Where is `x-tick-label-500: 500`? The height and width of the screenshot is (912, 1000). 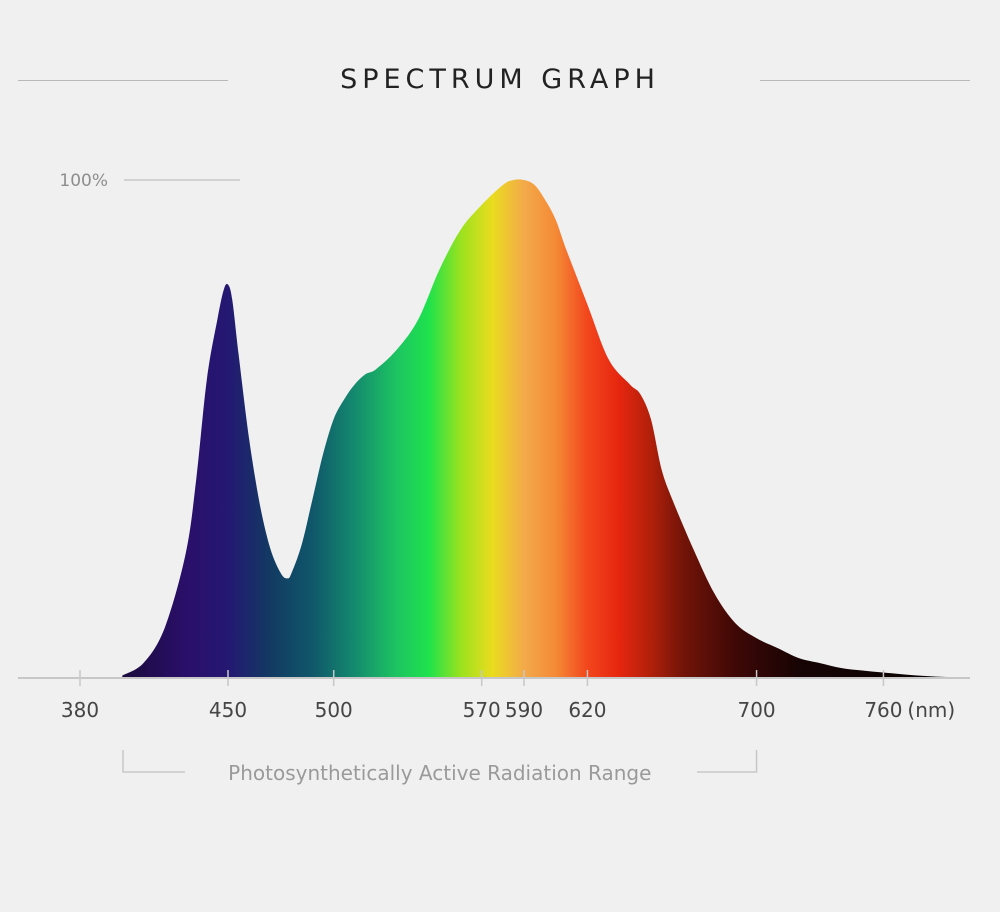
x-tick-label-500: 500 is located at coordinates (334, 710).